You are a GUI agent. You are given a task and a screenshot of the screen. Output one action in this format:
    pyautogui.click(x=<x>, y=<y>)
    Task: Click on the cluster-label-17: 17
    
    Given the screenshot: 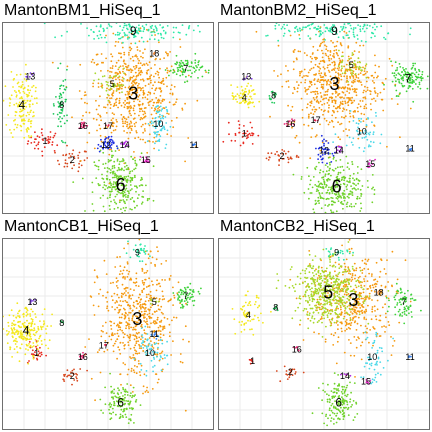 What is the action you would take?
    pyautogui.click(x=316, y=120)
    